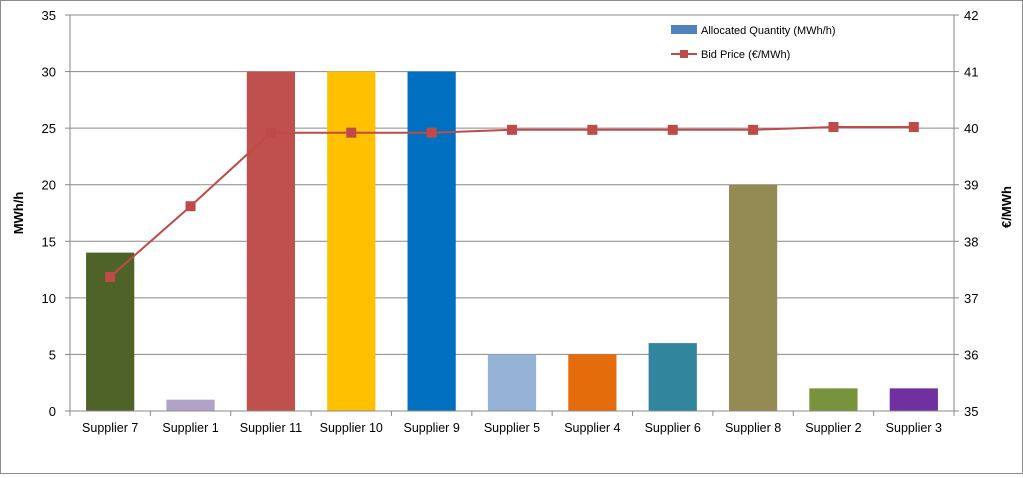 The image size is (1023, 478). I want to click on y2-tick-label: 36, so click(971, 354).